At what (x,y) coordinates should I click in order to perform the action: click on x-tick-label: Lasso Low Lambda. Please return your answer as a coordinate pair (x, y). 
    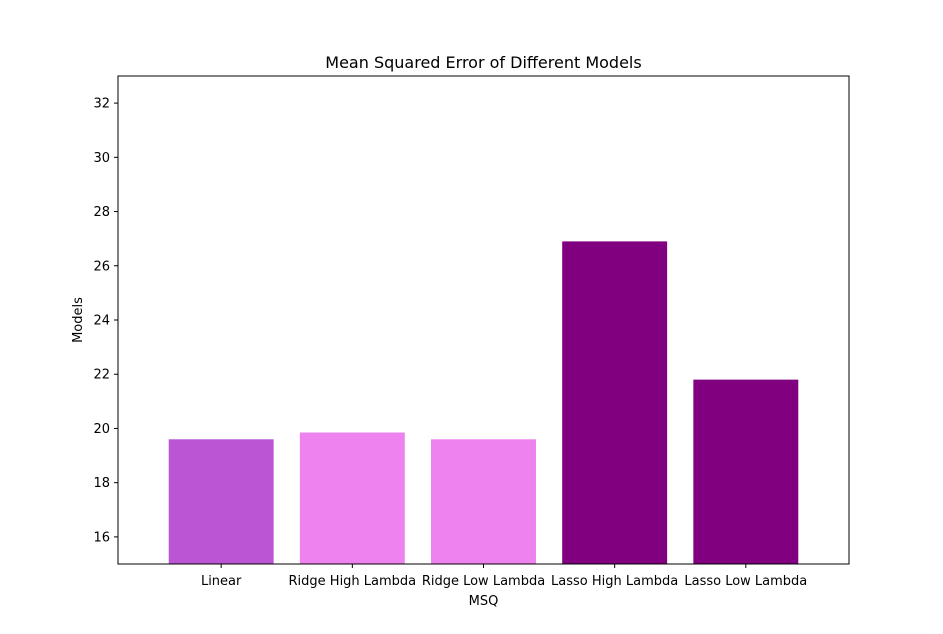
    Looking at the image, I should click on (745, 581).